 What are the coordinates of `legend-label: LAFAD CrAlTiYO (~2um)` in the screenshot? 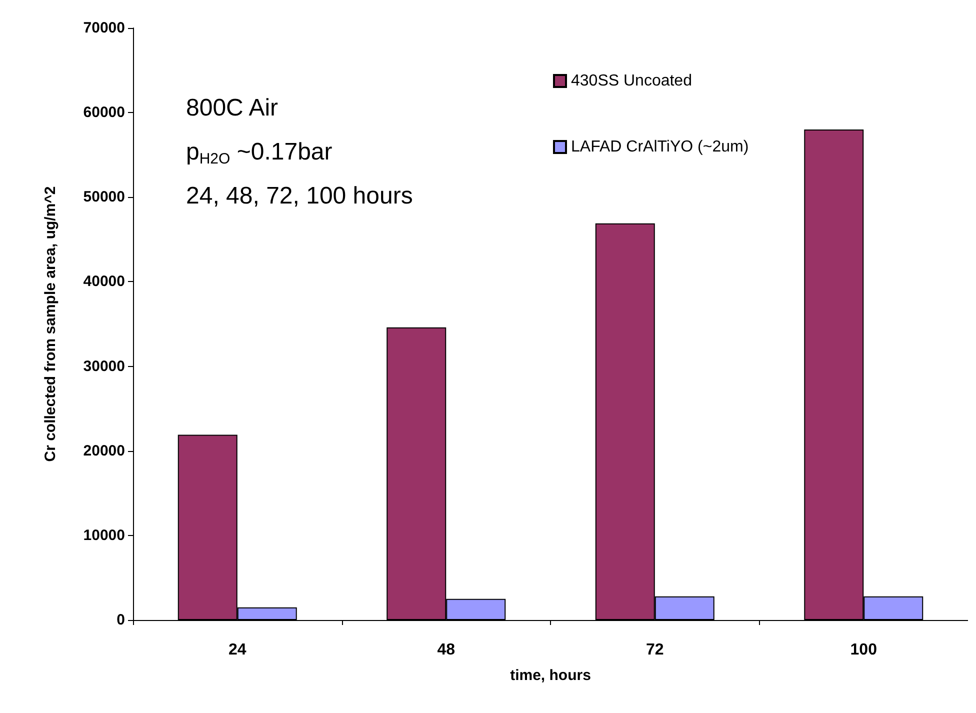 It's located at (660, 147).